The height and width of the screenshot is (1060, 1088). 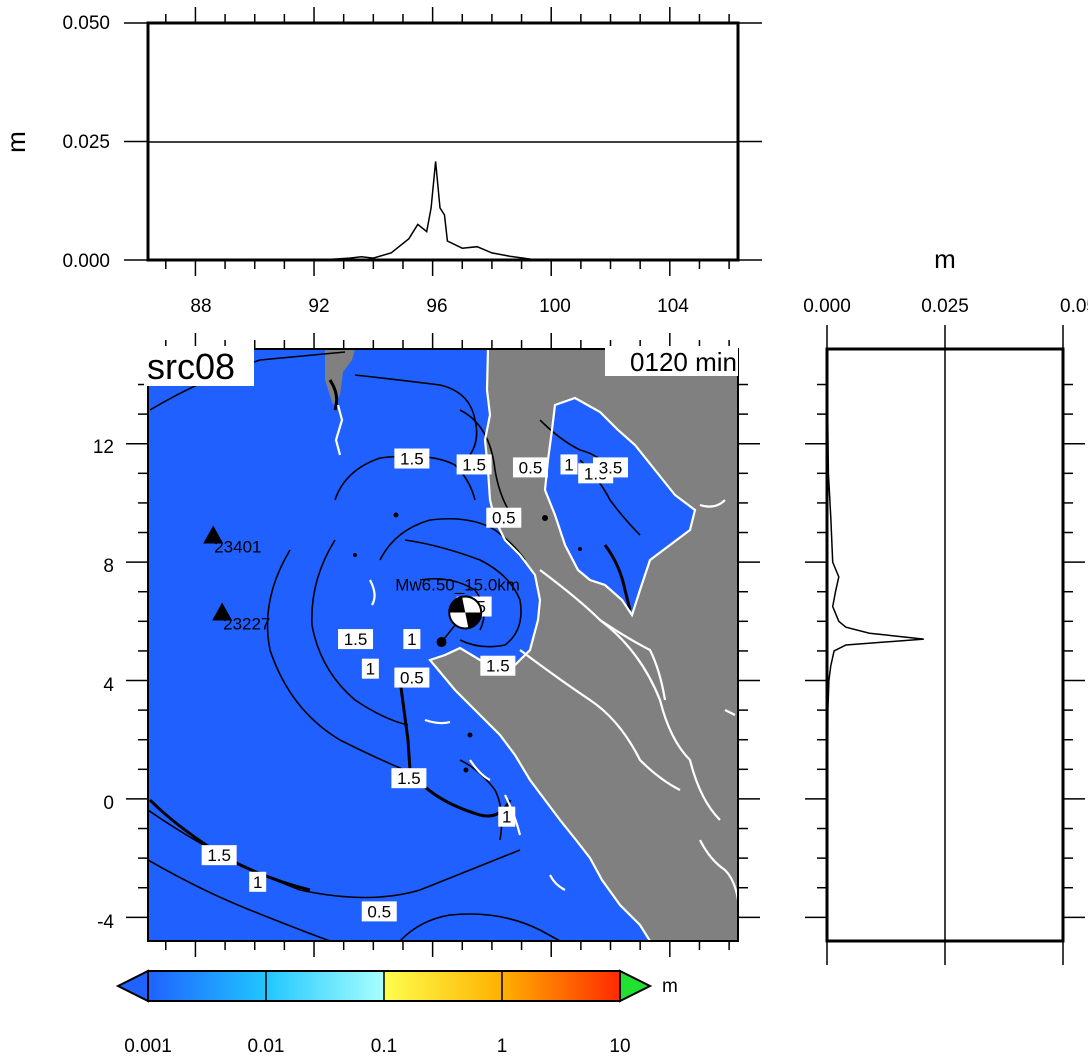 What do you see at coordinates (384, 1046) in the screenshot?
I see `colorbar-tick-label: 0.1` at bounding box center [384, 1046].